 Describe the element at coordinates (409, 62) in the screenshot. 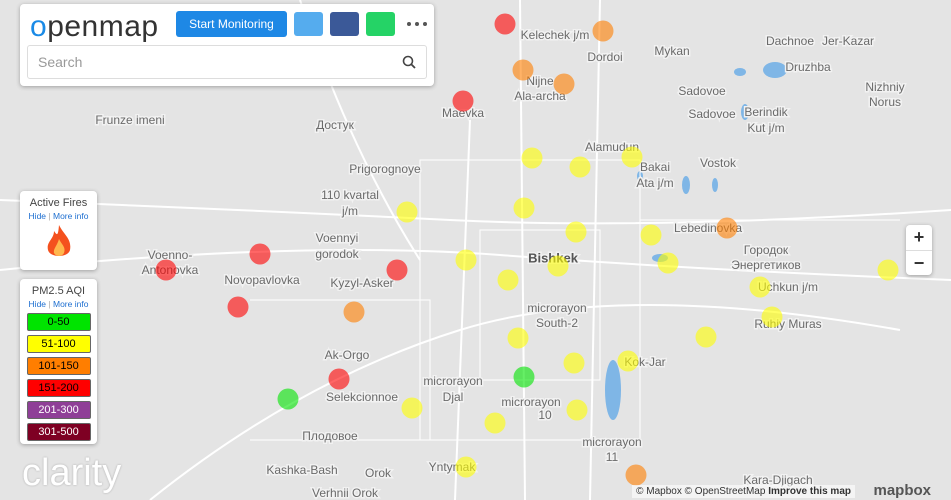

I see `search-icon` at that location.